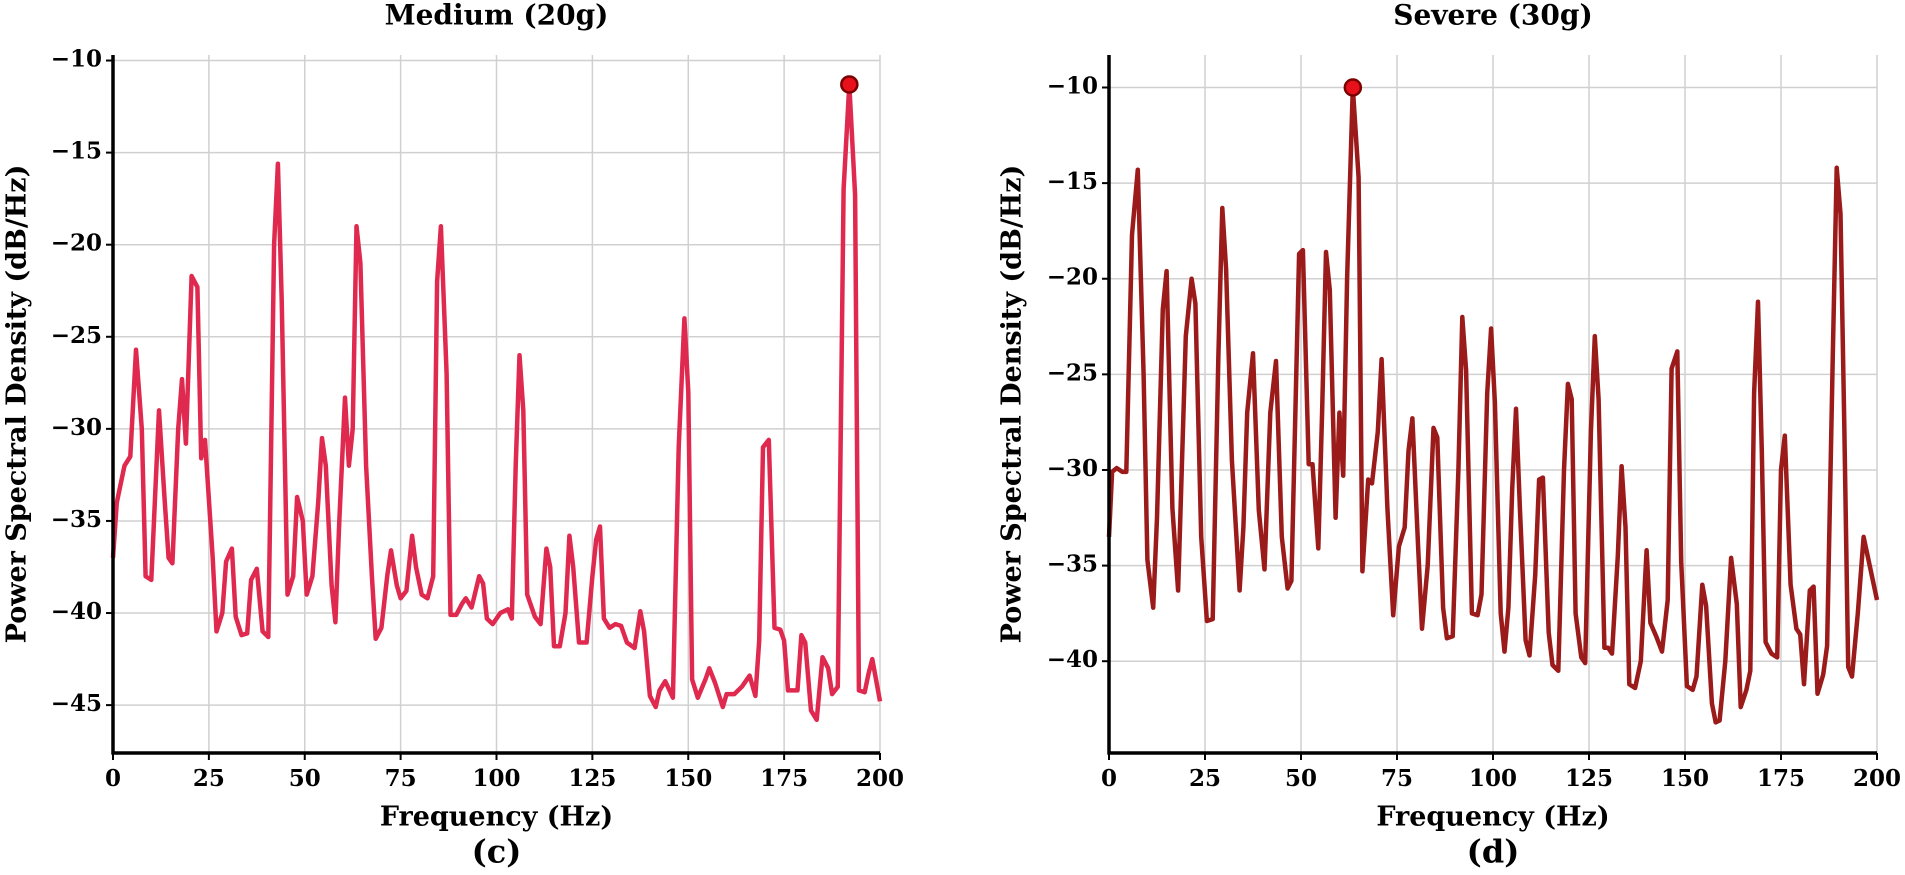  What do you see at coordinates (1493, 852) in the screenshot?
I see `panel-caption: (d)` at bounding box center [1493, 852].